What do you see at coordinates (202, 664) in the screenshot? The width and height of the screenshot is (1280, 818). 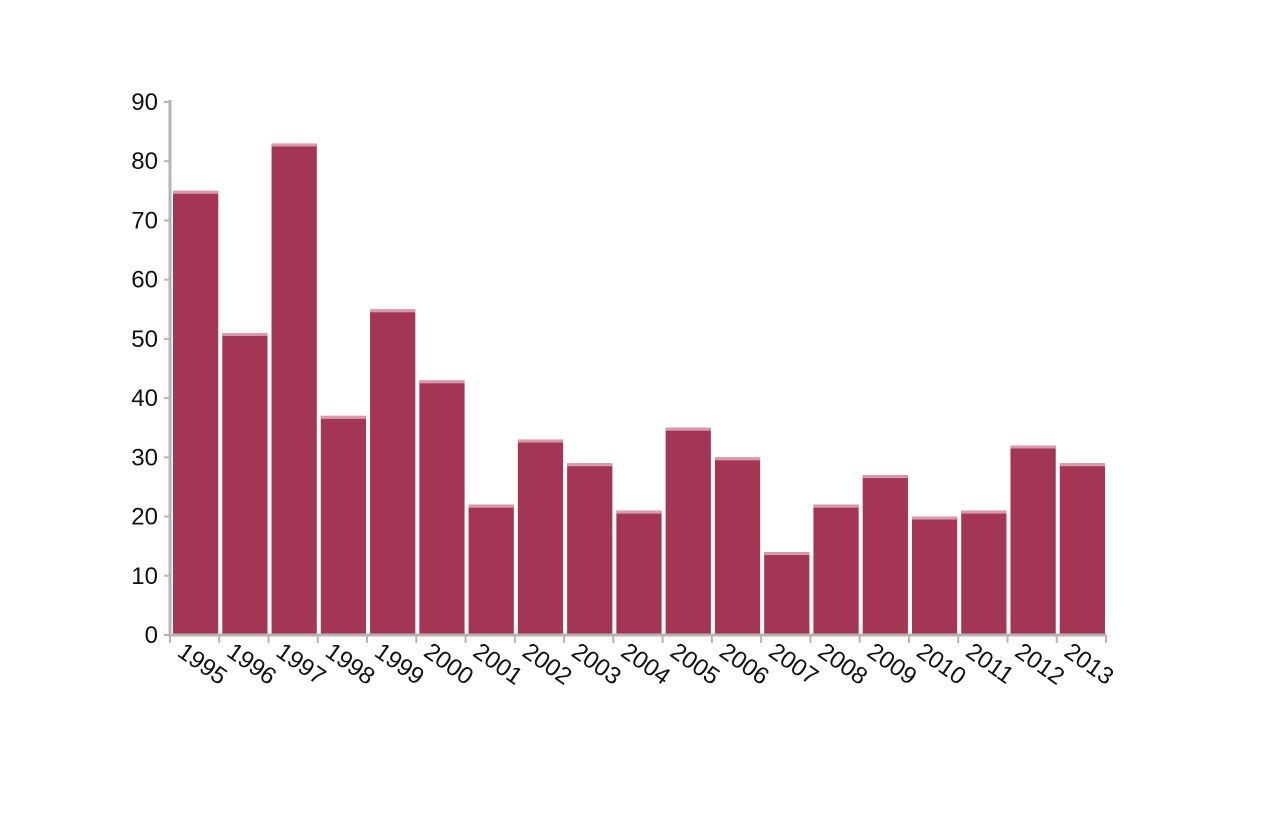 I see `x-tick-label-1995: 1995` at bounding box center [202, 664].